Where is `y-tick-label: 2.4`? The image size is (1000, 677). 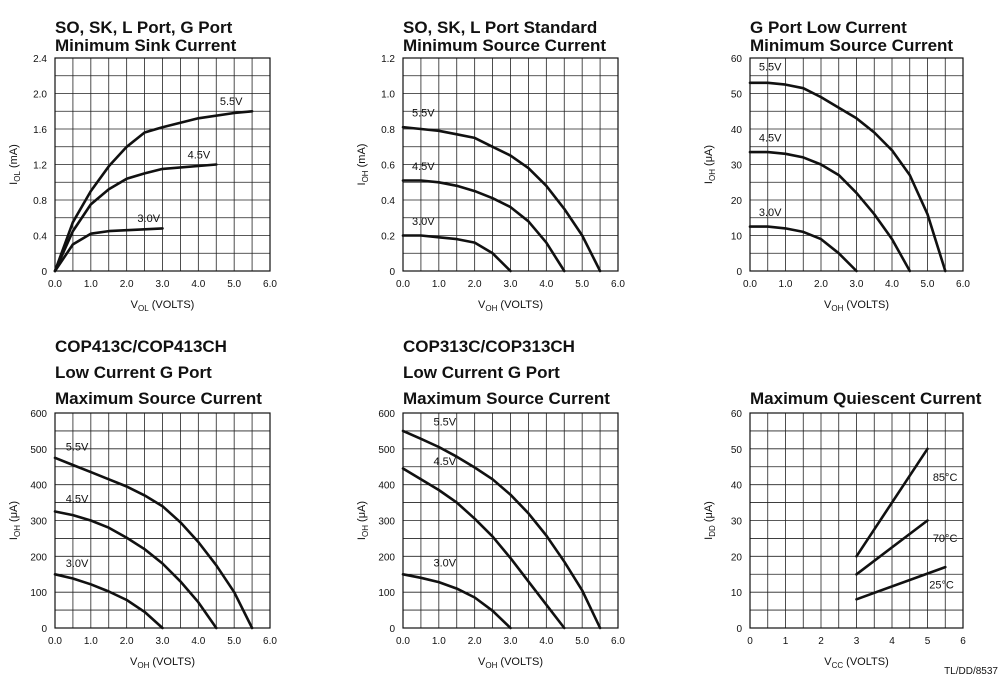
y-tick-label: 2.4 is located at coordinates (40, 59).